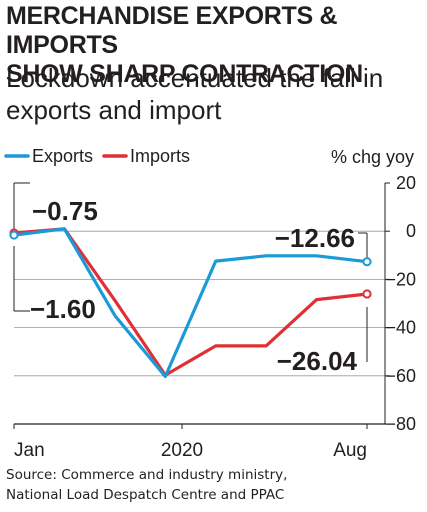  I want to click on x-axis-ticks: Jan 2020 Aug, so click(190, 442).